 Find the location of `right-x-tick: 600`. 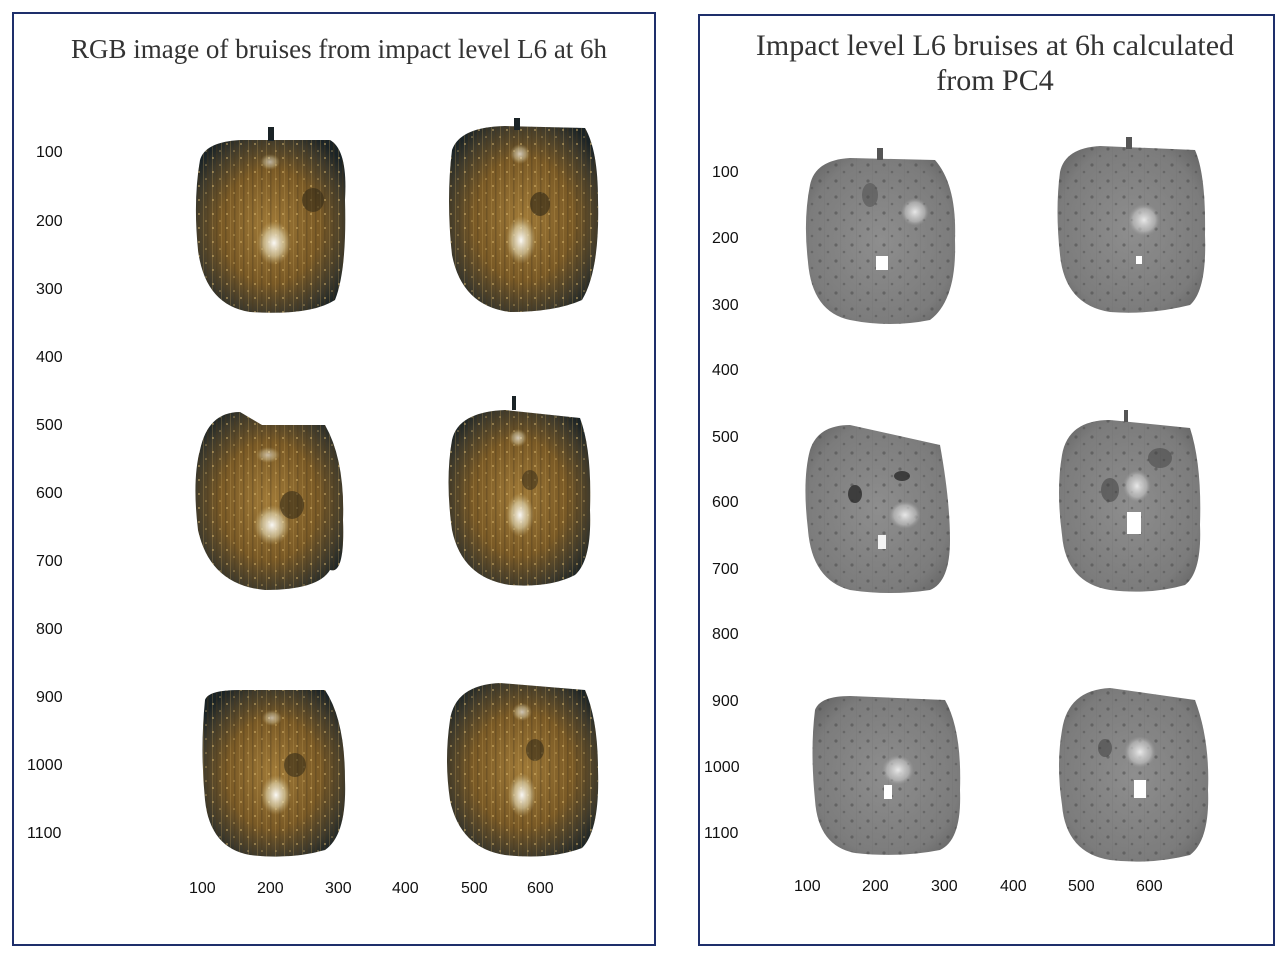

right-x-tick: 600 is located at coordinates (1149, 886).